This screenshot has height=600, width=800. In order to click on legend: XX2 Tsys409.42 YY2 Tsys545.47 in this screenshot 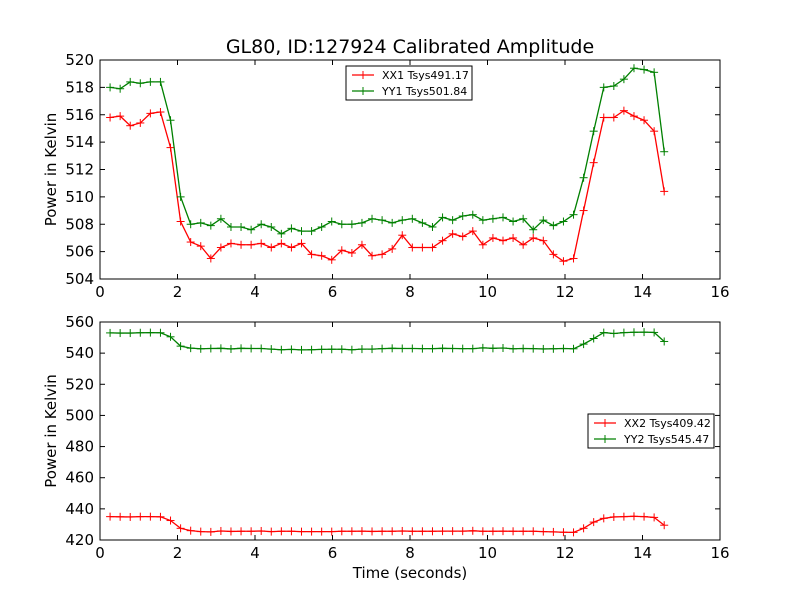, I will do `click(651, 431)`.